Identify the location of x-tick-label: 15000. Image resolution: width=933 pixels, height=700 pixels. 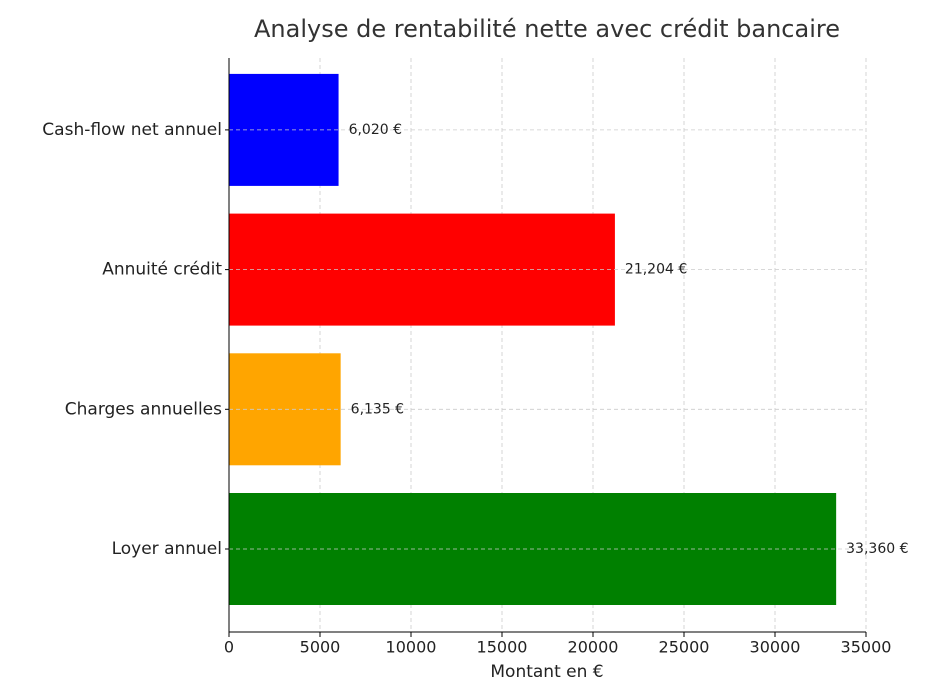
(502, 647).